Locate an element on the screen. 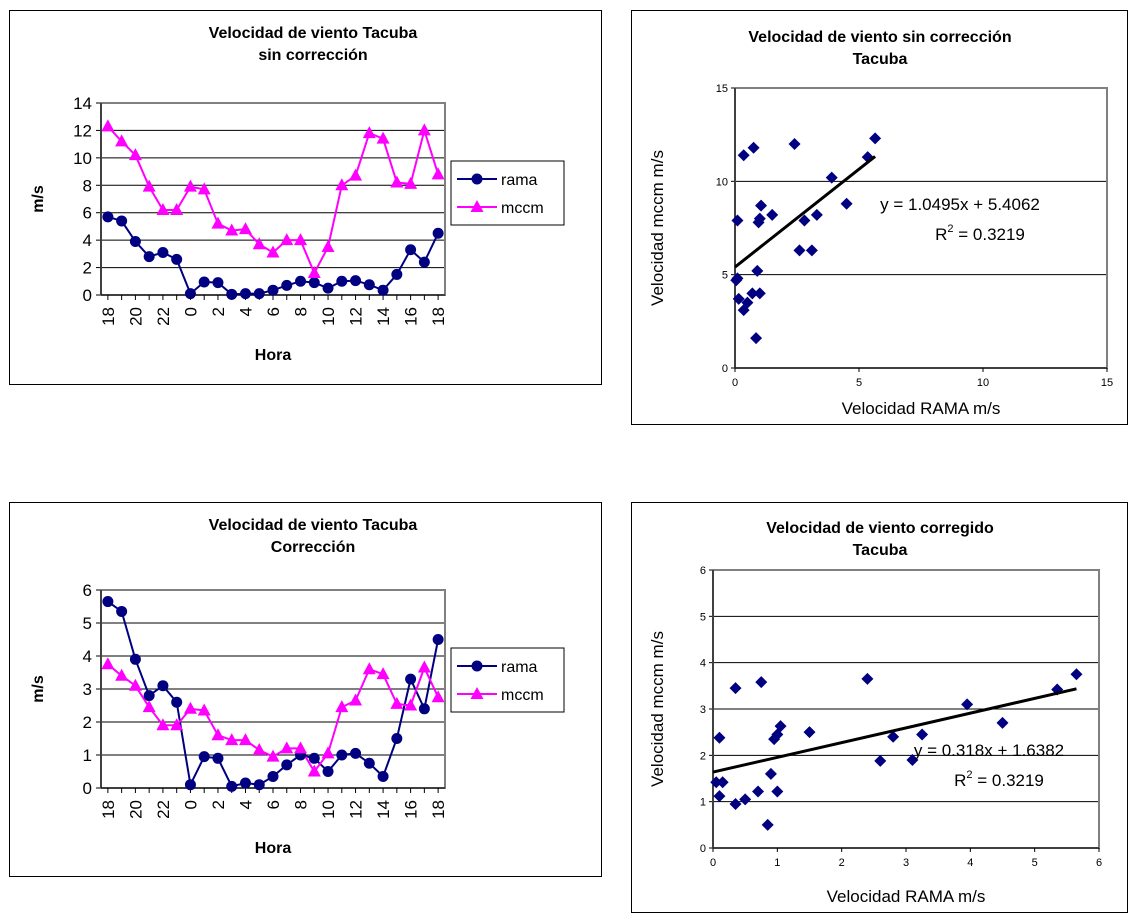  x-tick-label: 18 is located at coordinates (438, 316).